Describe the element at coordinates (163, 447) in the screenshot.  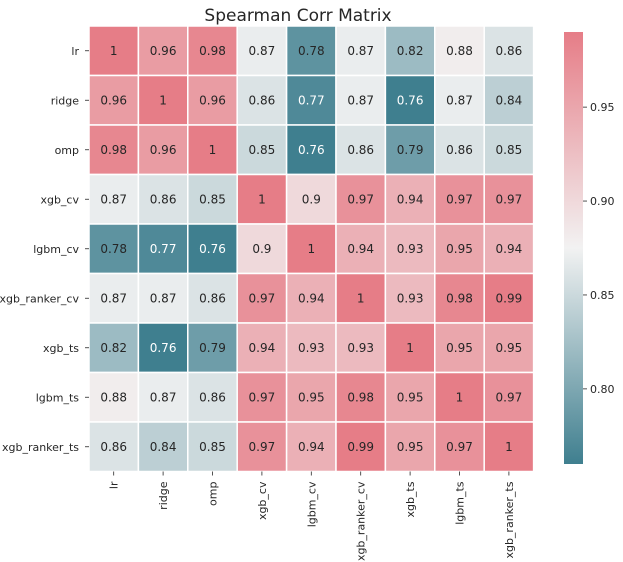
I see `cell-value: 0.84` at that location.